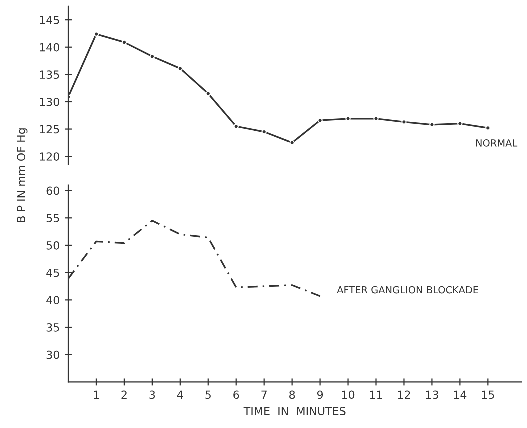 This screenshot has width=527, height=428. I want to click on y-tick-label: 45, so click(53, 273).